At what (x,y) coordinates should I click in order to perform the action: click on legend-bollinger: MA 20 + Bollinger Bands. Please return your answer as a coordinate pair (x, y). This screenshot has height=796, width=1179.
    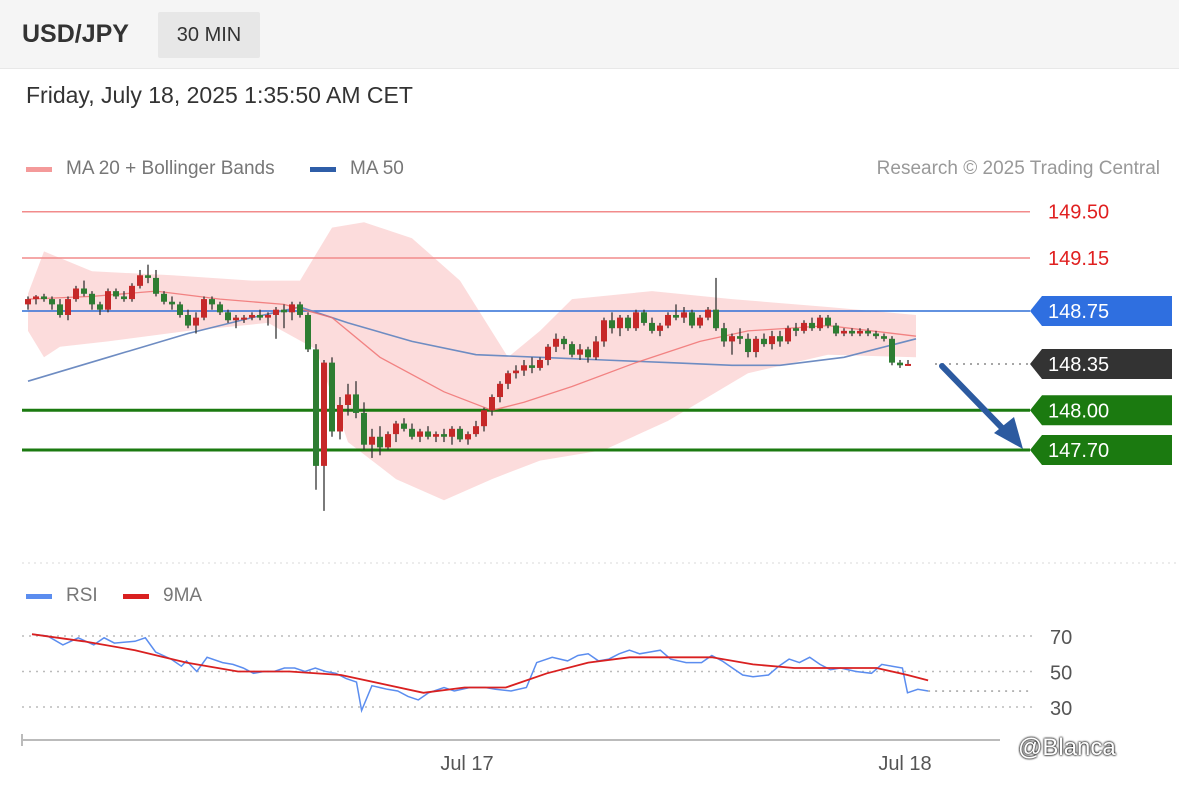
    Looking at the image, I should click on (150, 169).